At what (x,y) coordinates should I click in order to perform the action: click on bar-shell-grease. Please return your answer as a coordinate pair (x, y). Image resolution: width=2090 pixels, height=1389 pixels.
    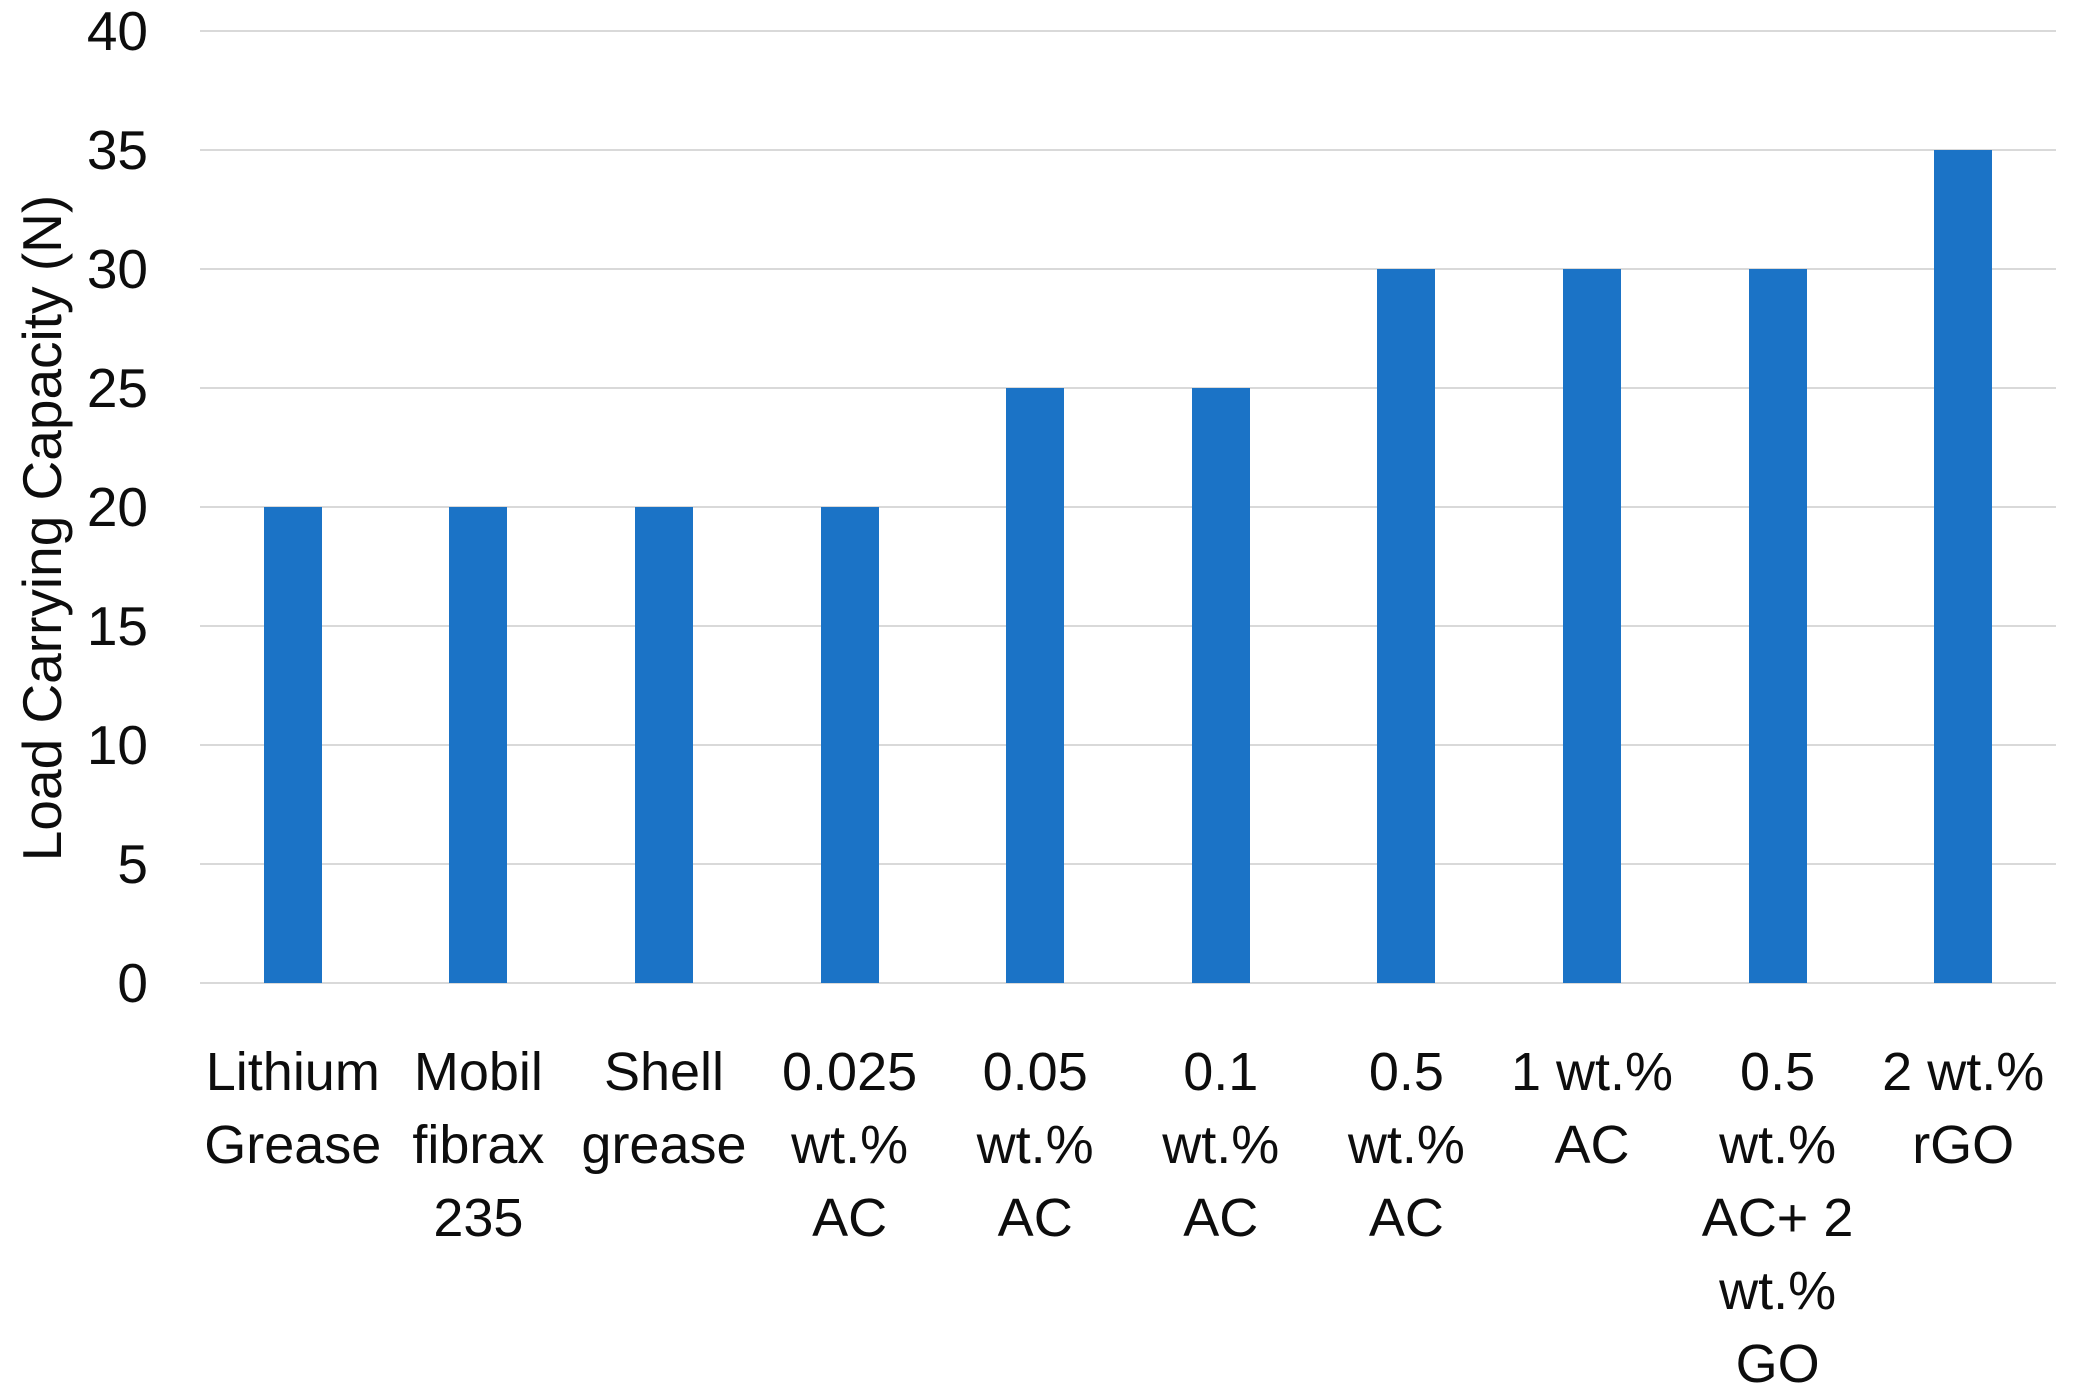
    Looking at the image, I should click on (664, 745).